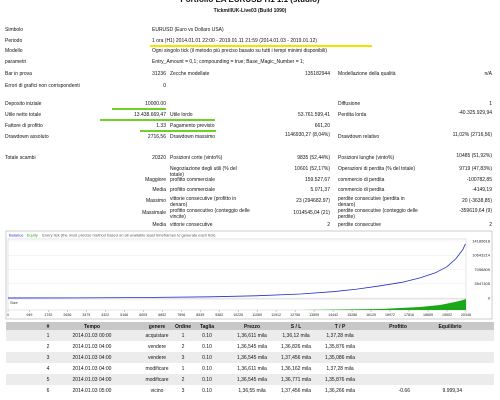 This screenshot has height=400, width=500. What do you see at coordinates (203, 172) in the screenshot?
I see `stat-label: Negoziazione degli utili (% del totale)` at bounding box center [203, 172].